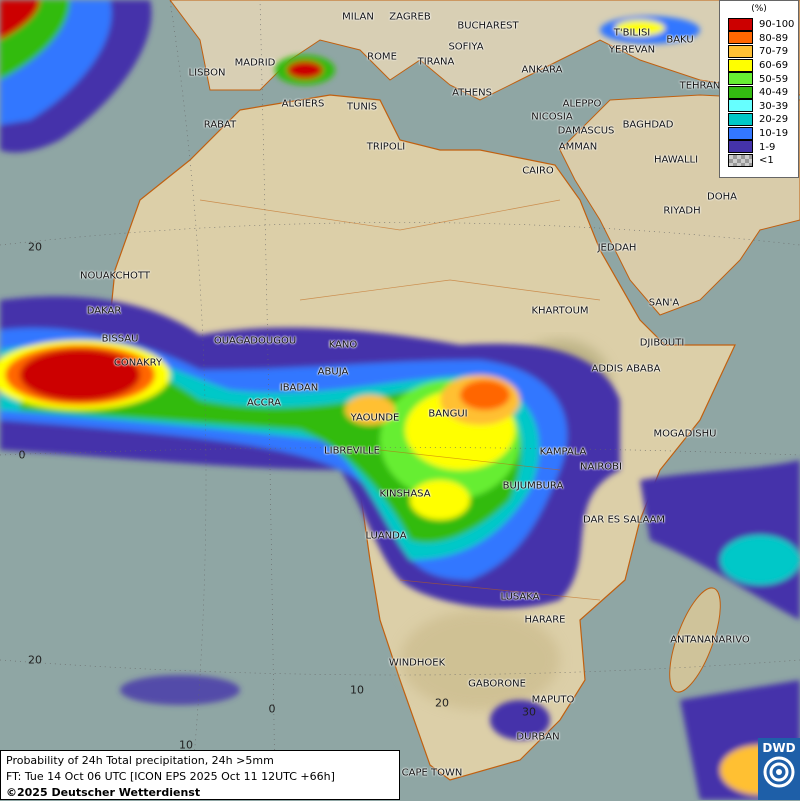  Describe the element at coordinates (333, 372) in the screenshot. I see `city-label: ABUJA` at that location.